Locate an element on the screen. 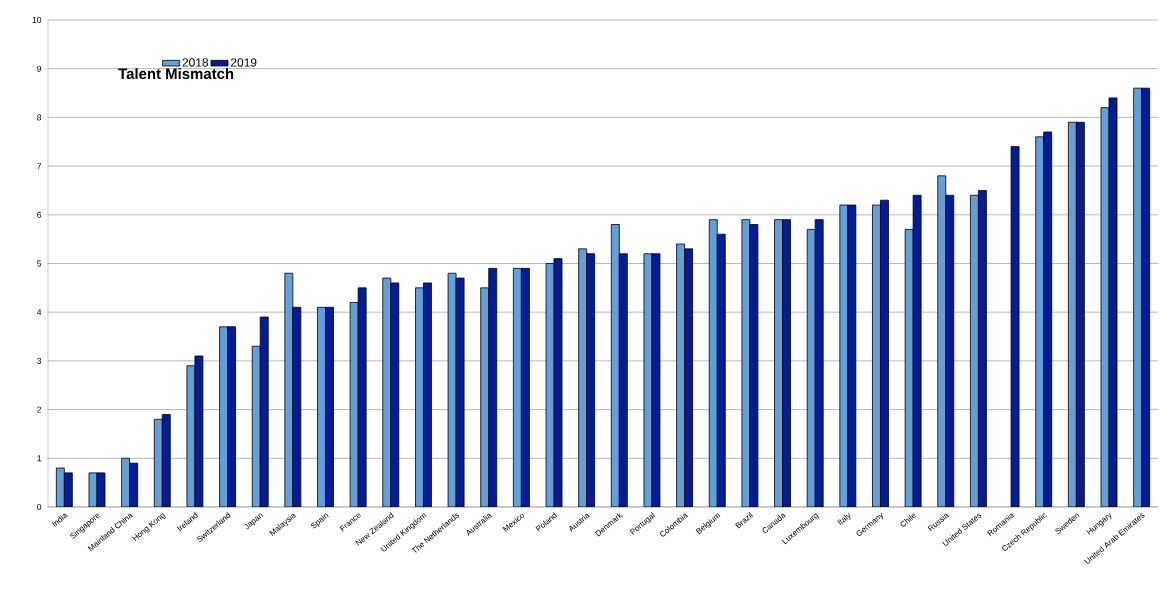  y-tick-label: 8 is located at coordinates (39, 117).